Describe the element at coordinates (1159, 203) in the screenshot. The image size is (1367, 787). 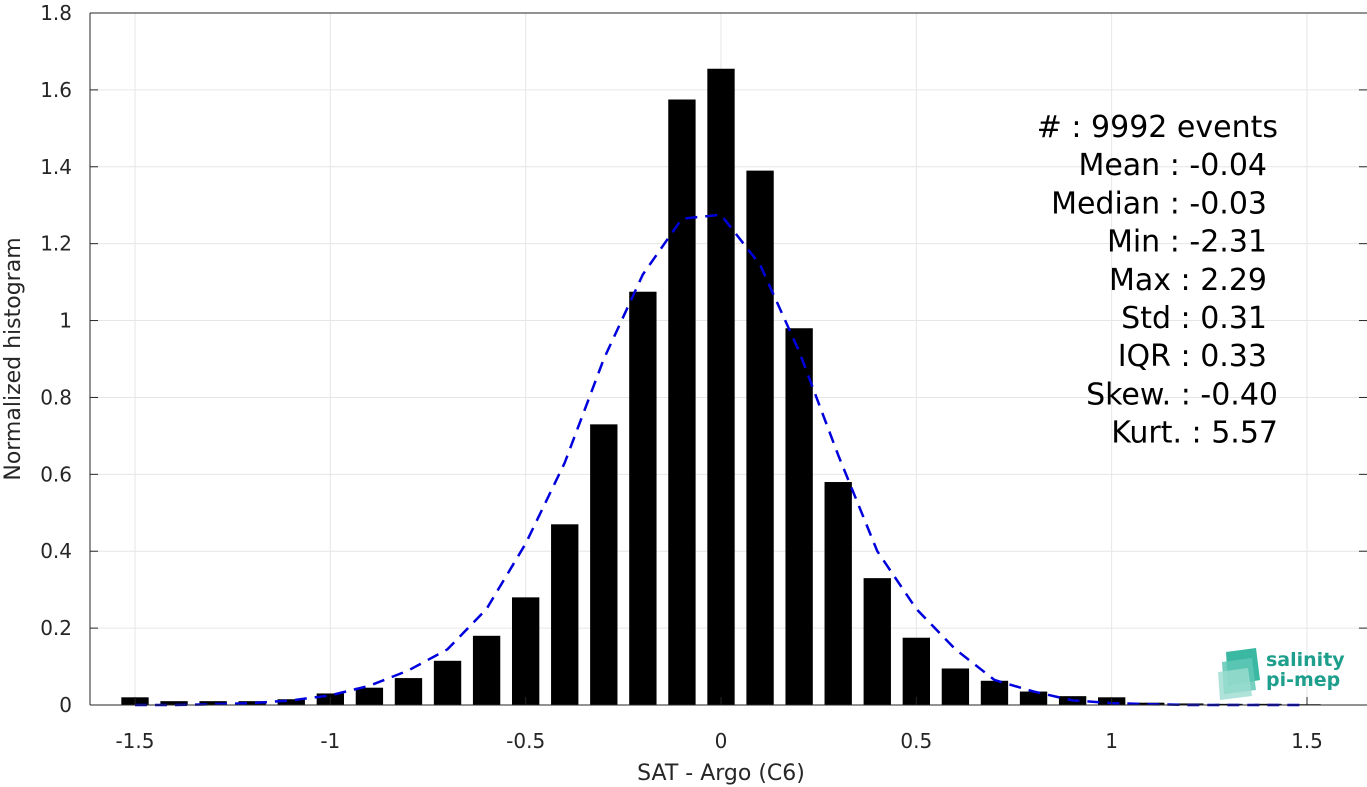
I see `stat-line: Median : -0.03` at that location.